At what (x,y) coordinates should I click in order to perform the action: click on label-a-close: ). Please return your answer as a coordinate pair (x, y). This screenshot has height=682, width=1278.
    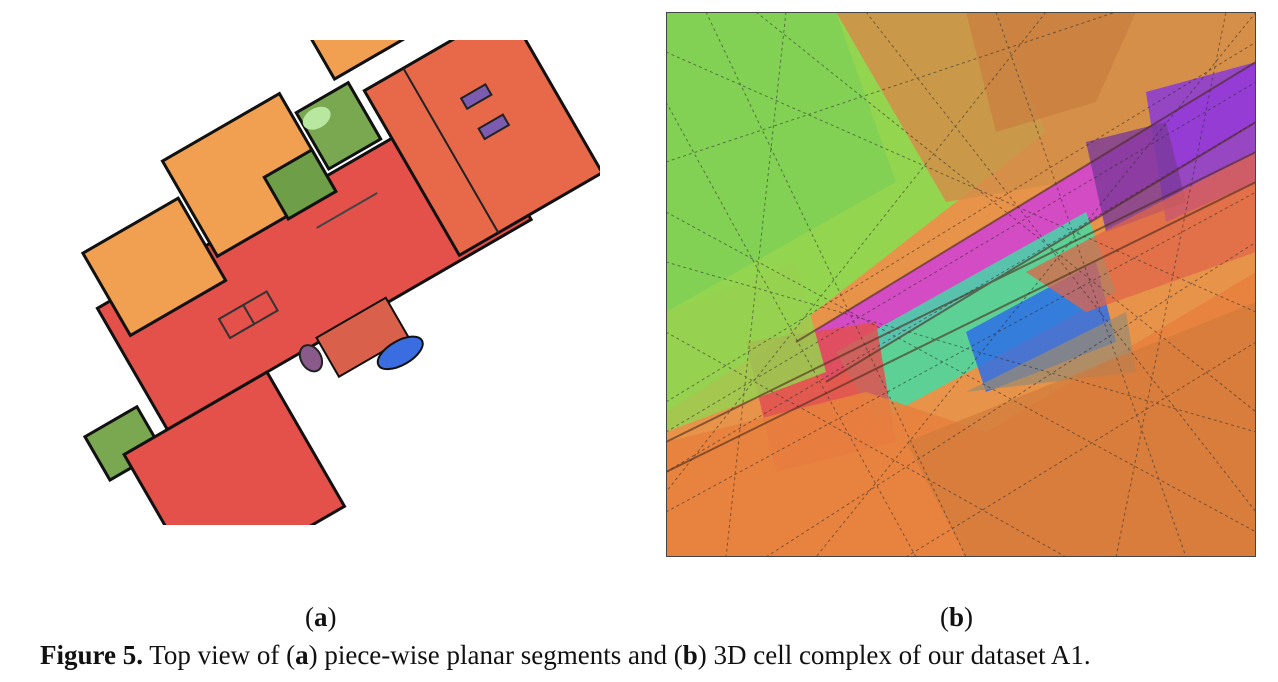
    Looking at the image, I should click on (332, 617).